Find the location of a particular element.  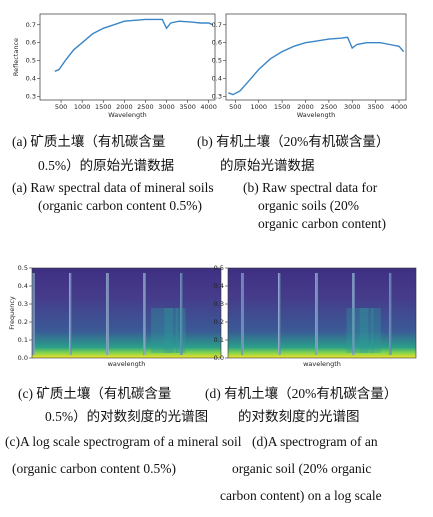

caption-line: 的原始光谱数据 is located at coordinates (267, 165).